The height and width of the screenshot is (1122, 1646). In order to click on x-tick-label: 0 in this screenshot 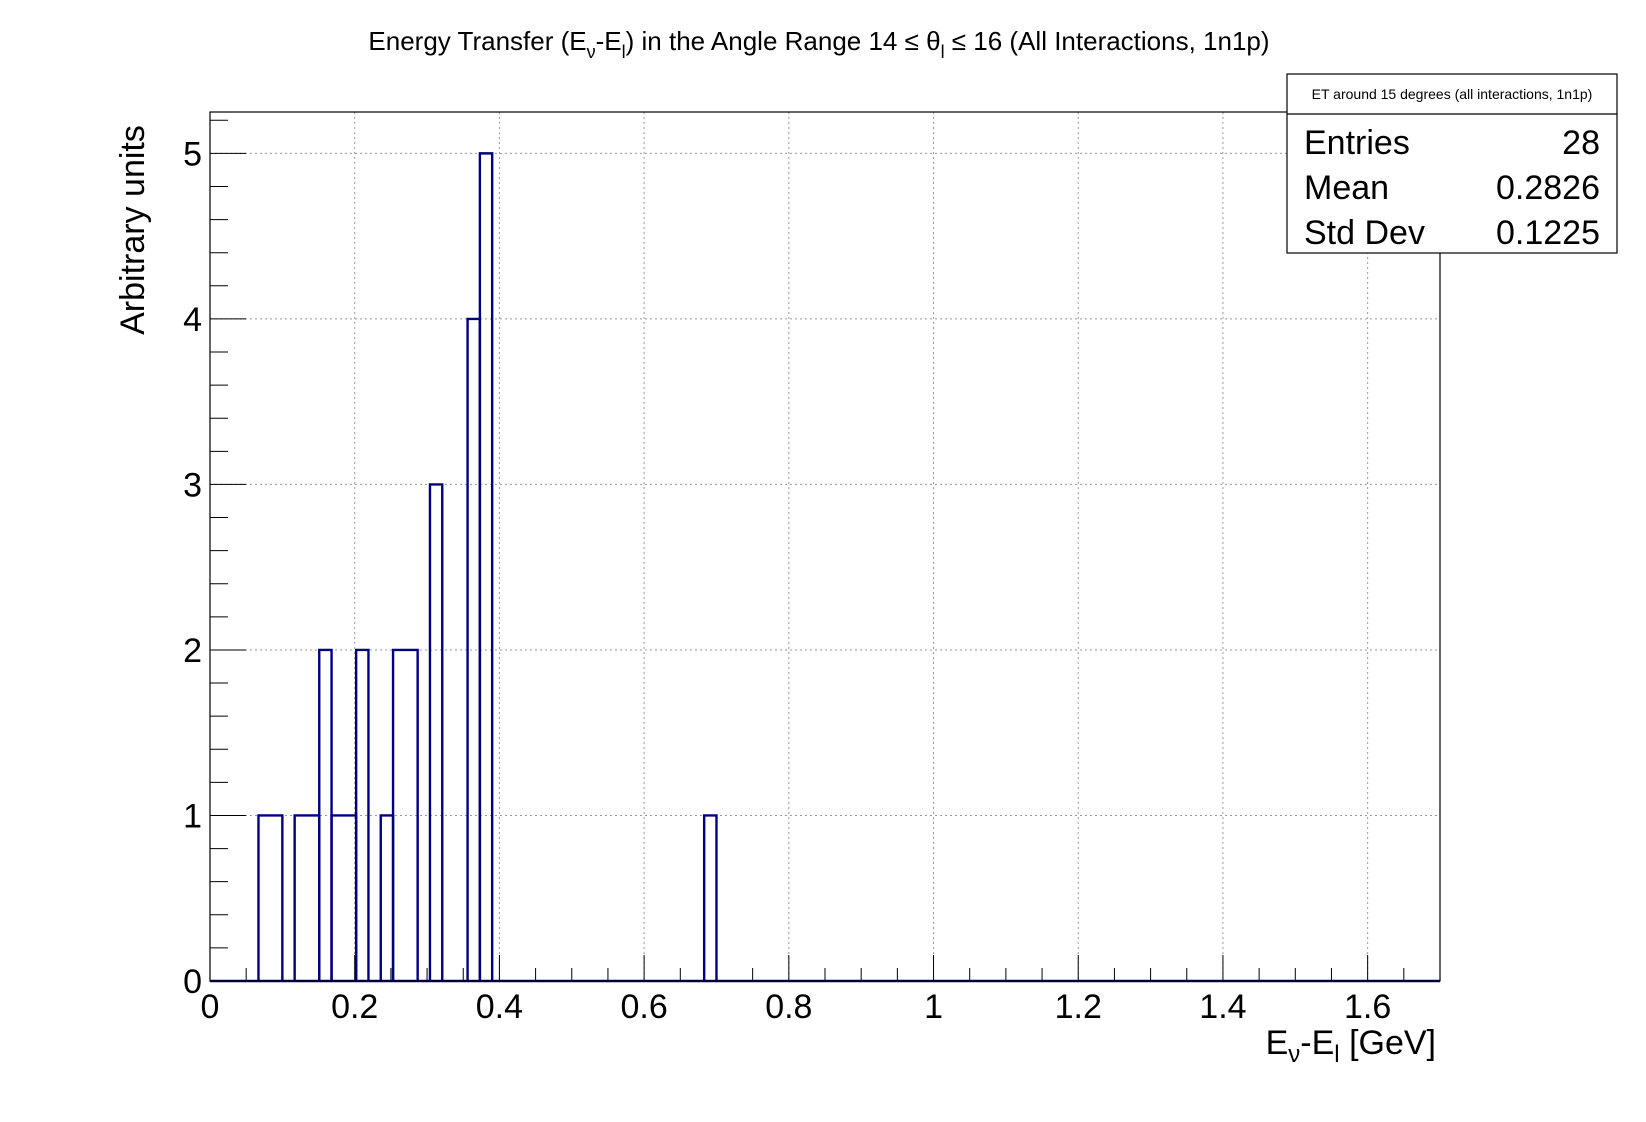, I will do `click(210, 1007)`.